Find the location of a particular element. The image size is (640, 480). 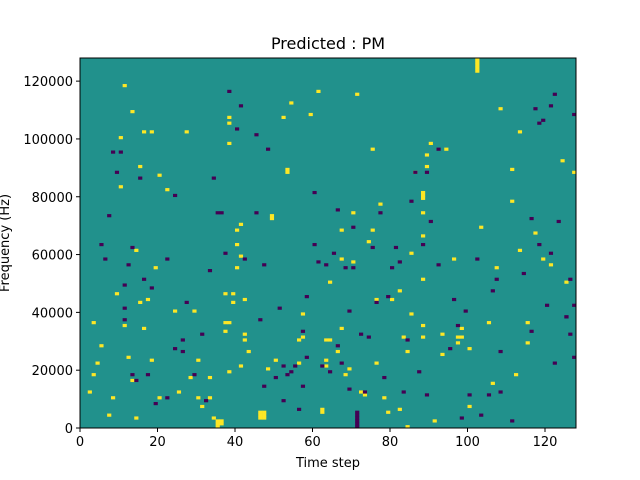

x-tick-label: 120 is located at coordinates (545, 442).